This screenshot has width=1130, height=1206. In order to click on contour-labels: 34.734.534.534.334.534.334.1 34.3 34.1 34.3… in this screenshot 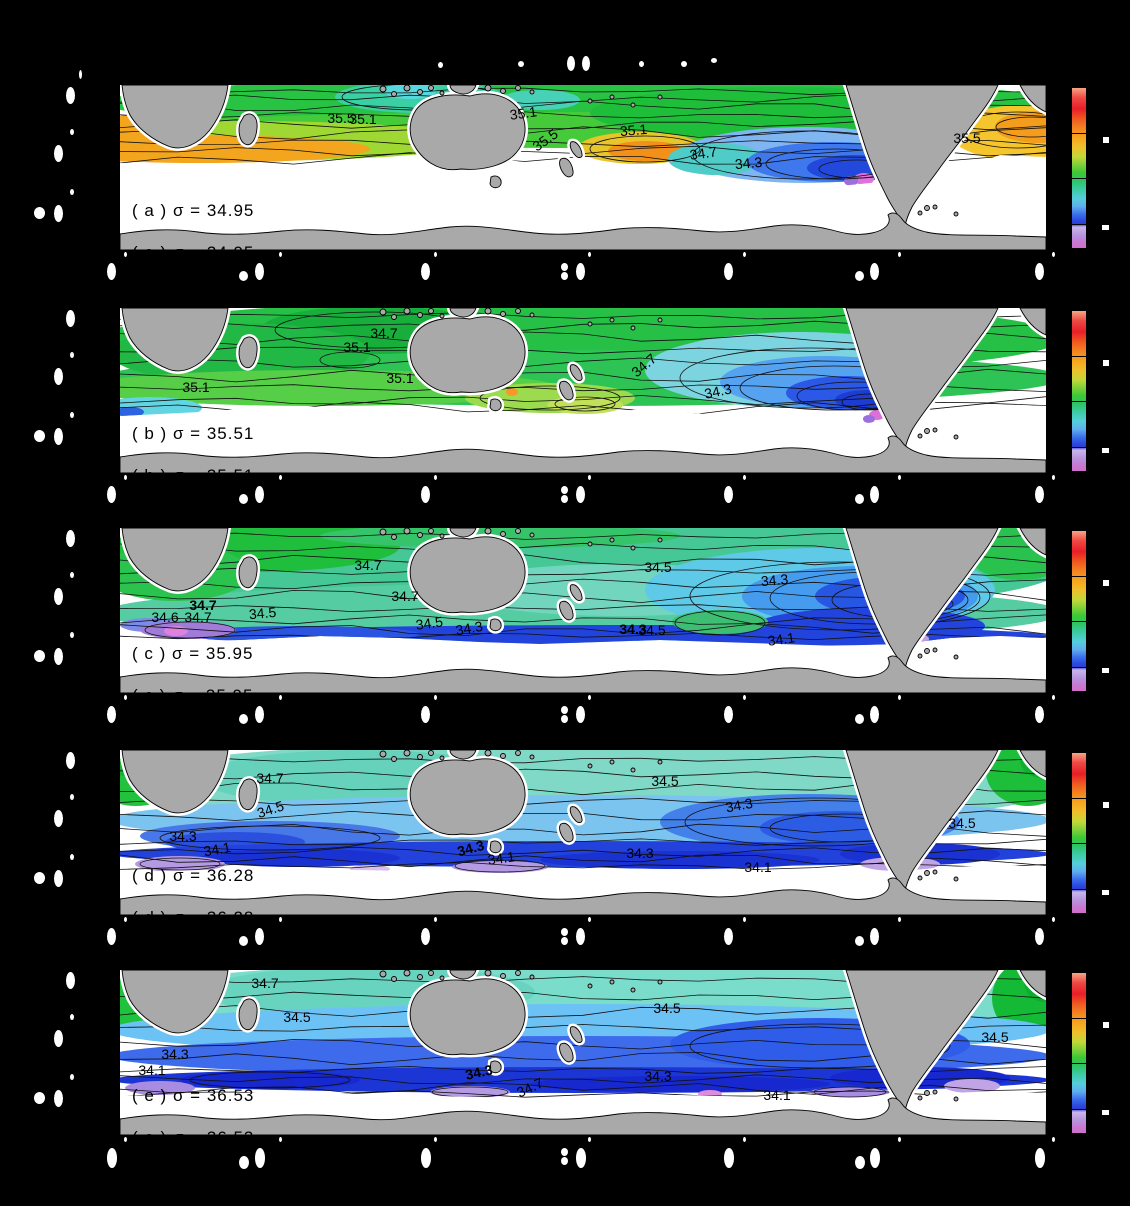, I will do `click(572, 822)`.